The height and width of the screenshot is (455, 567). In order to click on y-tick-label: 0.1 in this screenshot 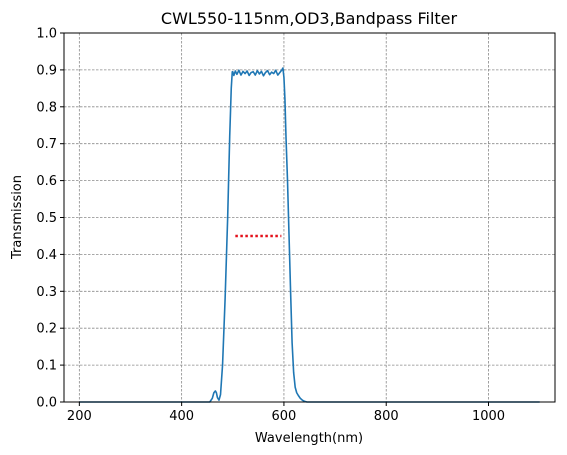, I will do `click(46, 366)`.